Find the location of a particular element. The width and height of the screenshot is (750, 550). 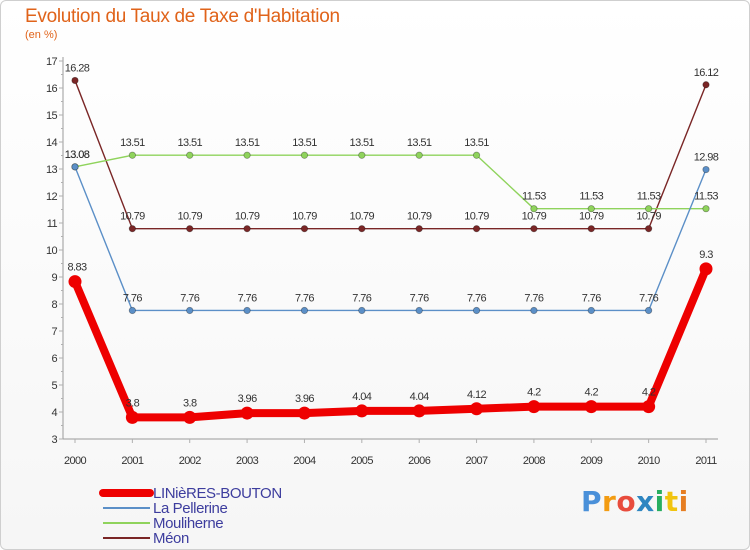

data-label: 12.98 is located at coordinates (706, 158).